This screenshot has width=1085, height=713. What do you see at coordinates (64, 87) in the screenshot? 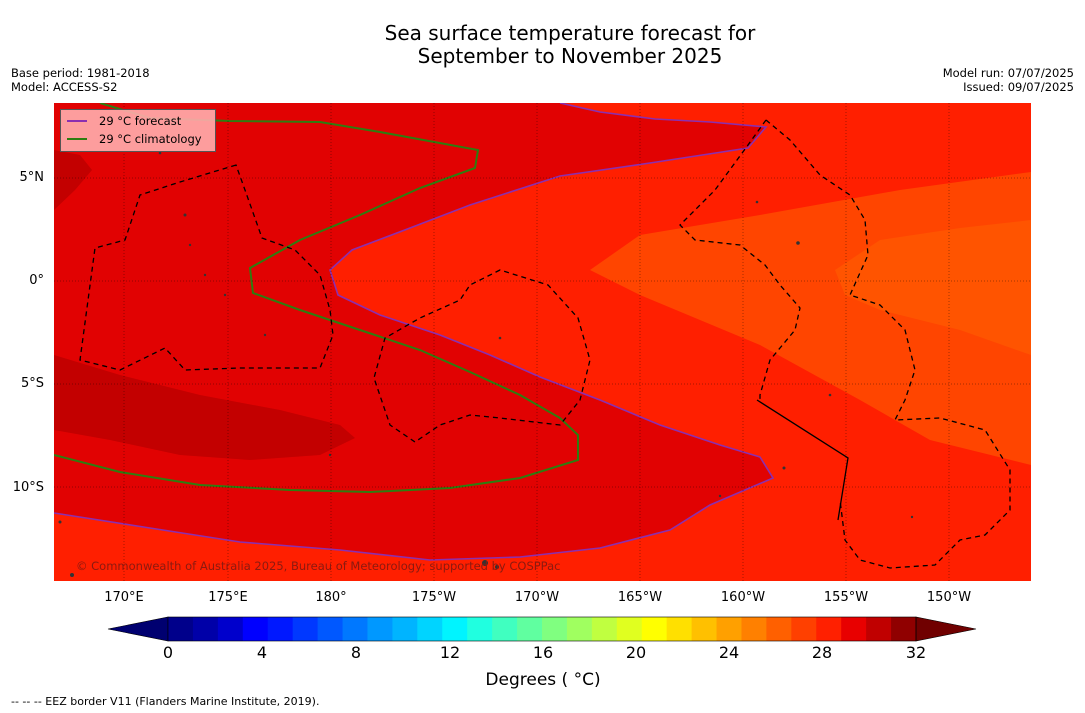
I see `model-name: Model: ACCESS-S2` at bounding box center [64, 87].